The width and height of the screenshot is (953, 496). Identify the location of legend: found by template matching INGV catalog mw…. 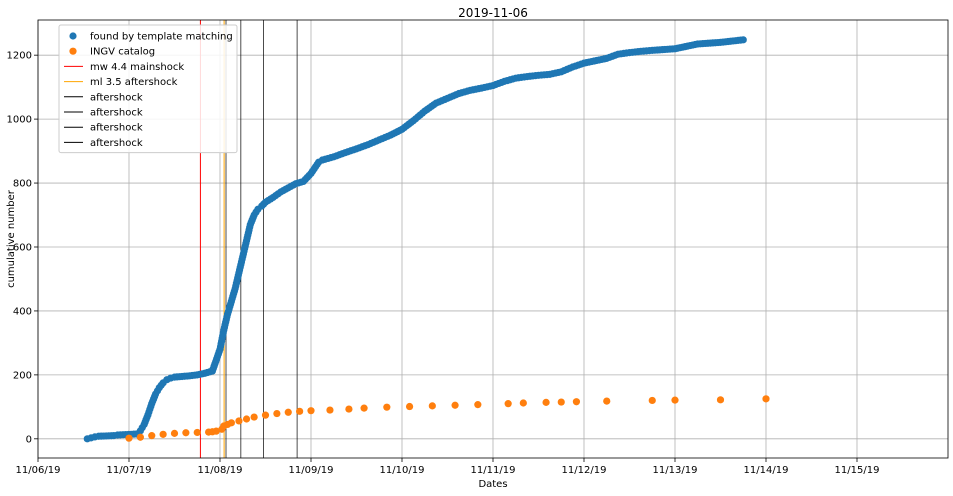
(148, 89).